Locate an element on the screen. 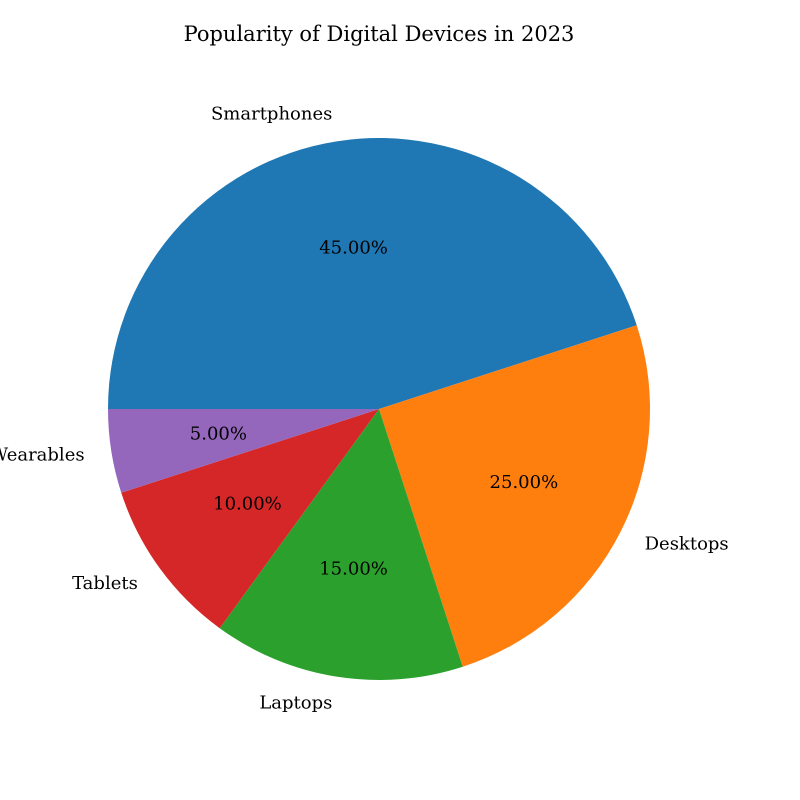 This screenshot has width=800, height=800. slice-percent-desktops: 25.00% is located at coordinates (524, 482).